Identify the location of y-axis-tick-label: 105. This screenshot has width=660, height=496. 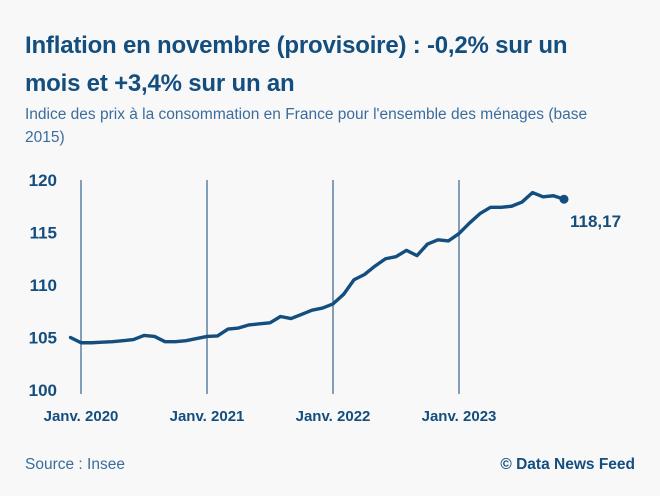
(43, 338).